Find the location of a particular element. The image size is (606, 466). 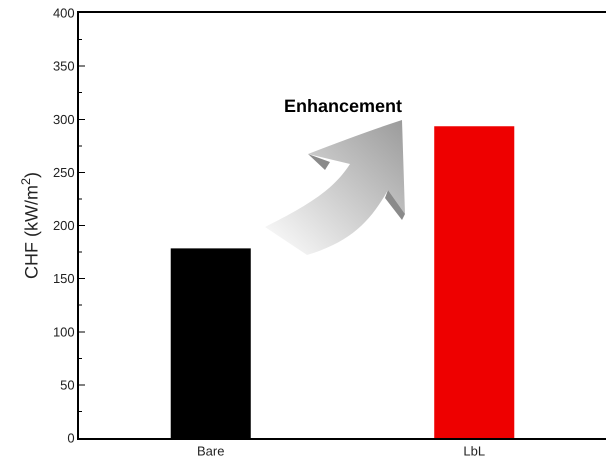

x-tick-label: Bare is located at coordinates (210, 450).